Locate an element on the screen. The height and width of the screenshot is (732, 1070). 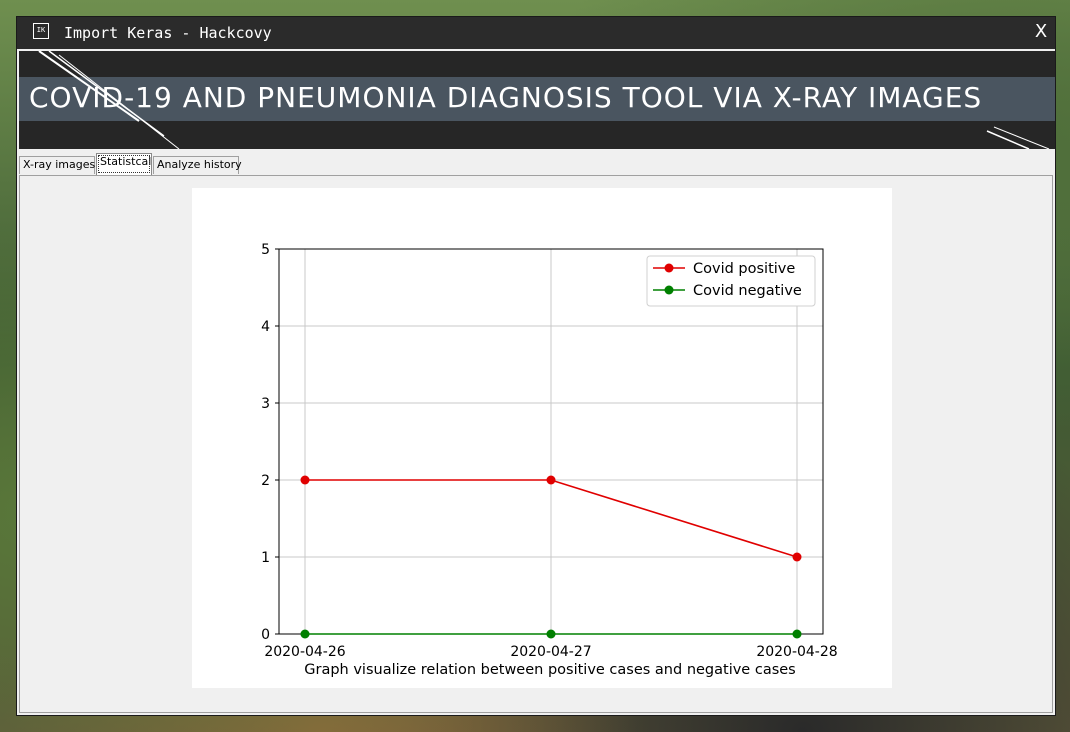
y-tick-label: 0 is located at coordinates (265, 635).